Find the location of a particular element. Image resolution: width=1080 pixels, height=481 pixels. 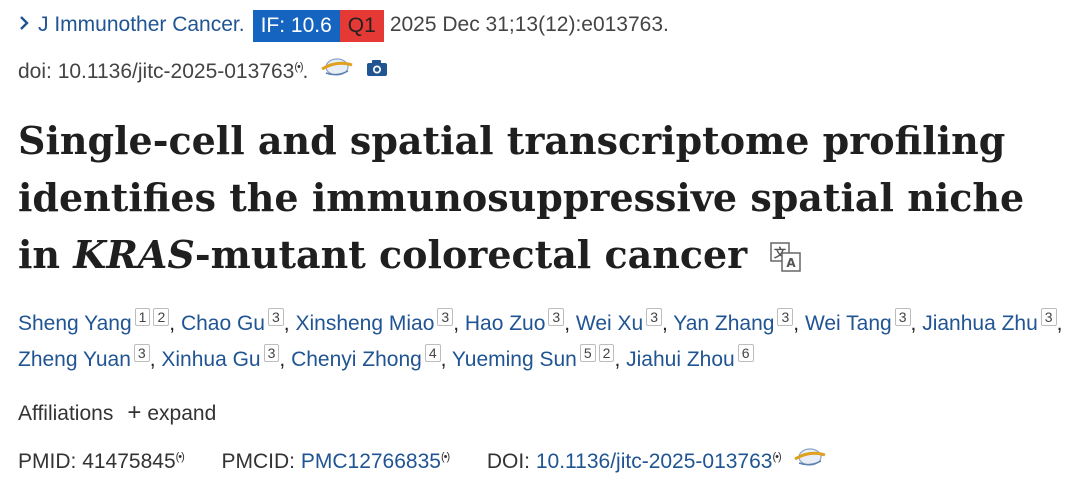

doi-period: . is located at coordinates (305, 71).